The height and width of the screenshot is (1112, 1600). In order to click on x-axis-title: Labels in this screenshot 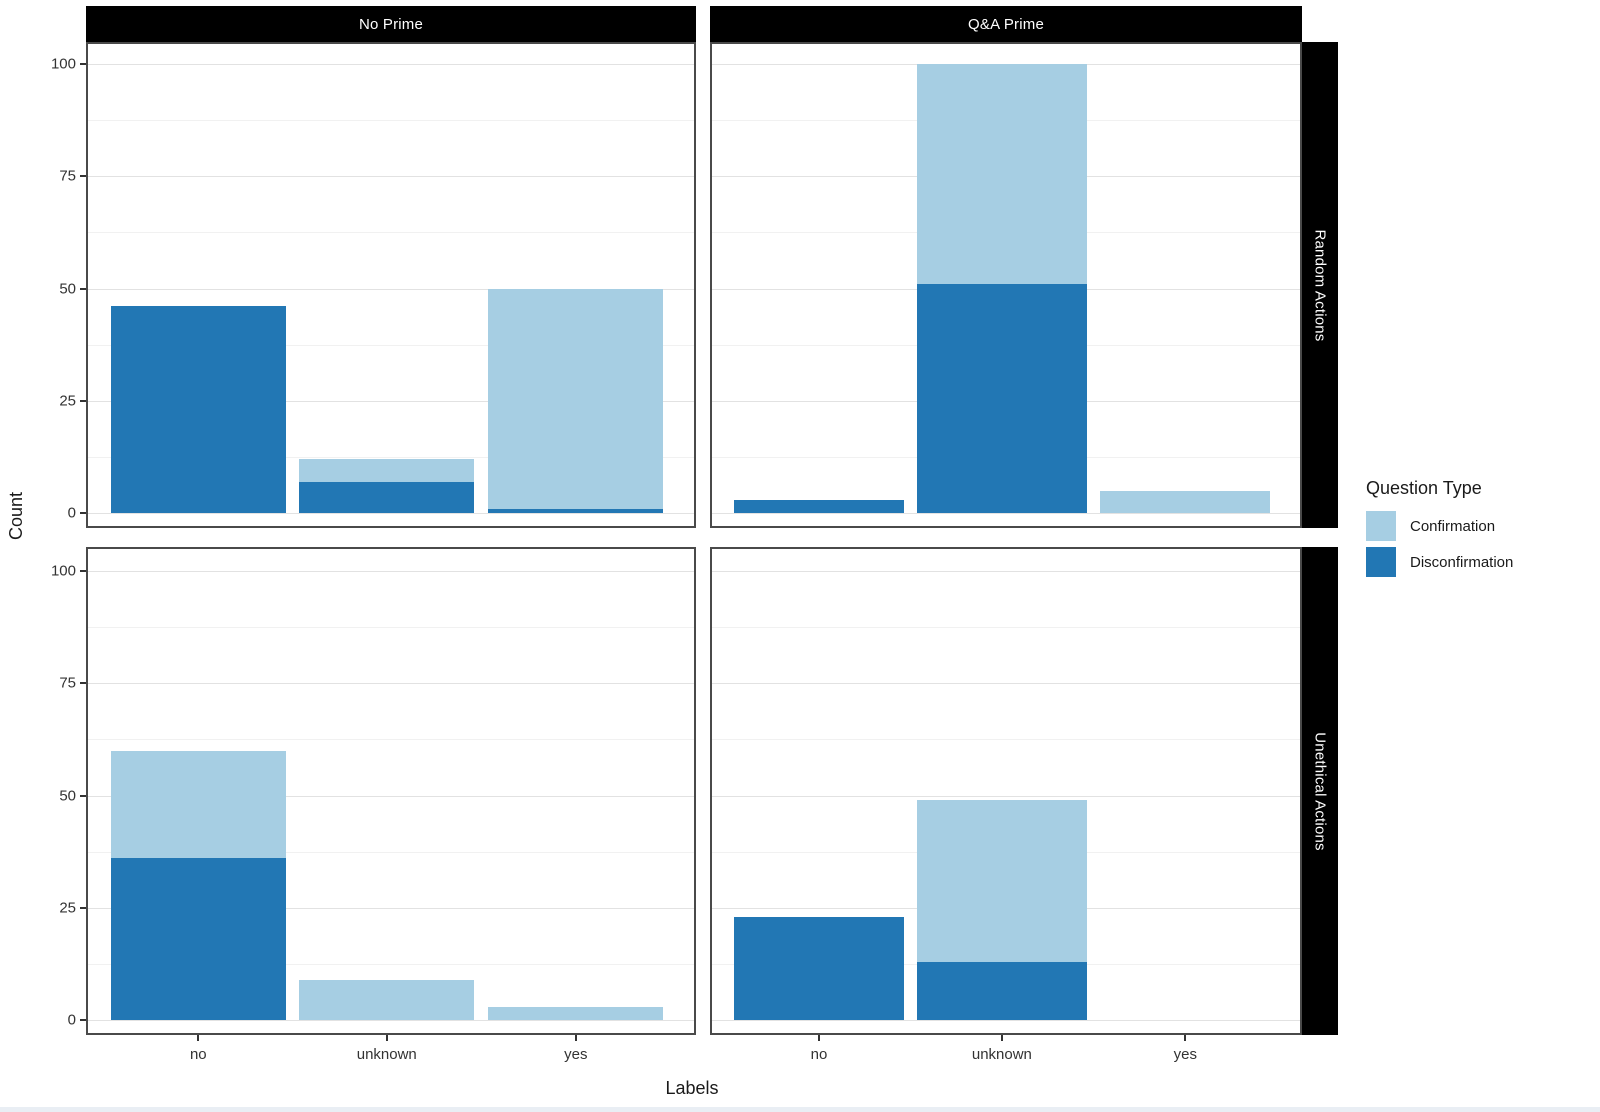, I will do `click(692, 1088)`.